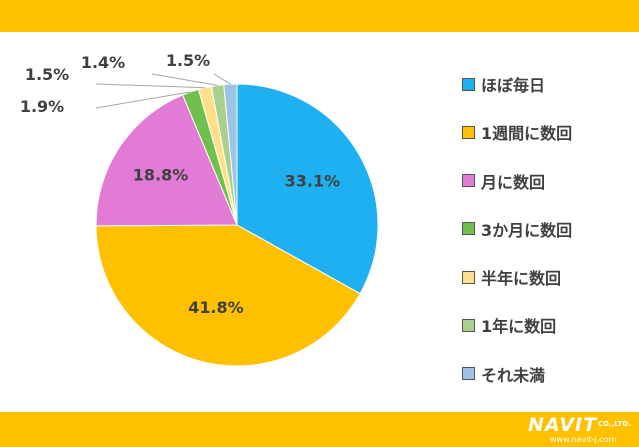 The image size is (639, 447). What do you see at coordinates (519, 327) in the screenshot?
I see `legend-label: 1年に数回` at bounding box center [519, 327].